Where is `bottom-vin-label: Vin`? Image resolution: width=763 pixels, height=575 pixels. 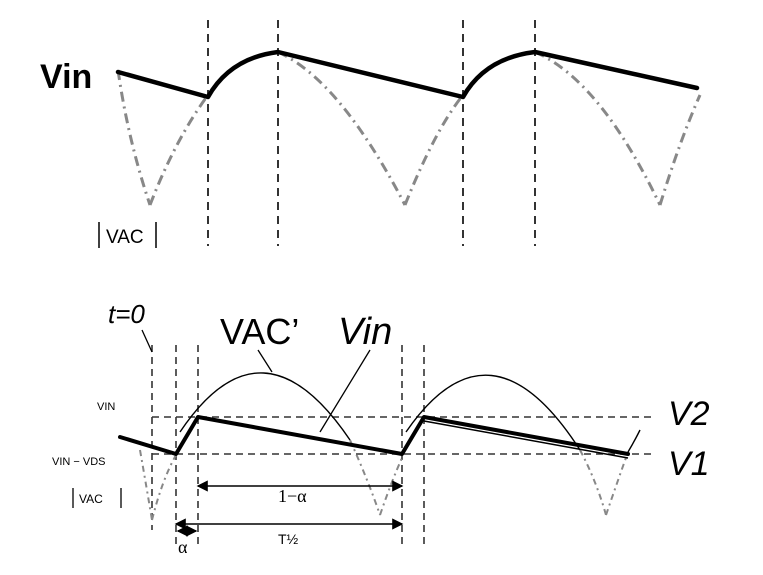 bottom-vin-label: Vin is located at coordinates (365, 332).